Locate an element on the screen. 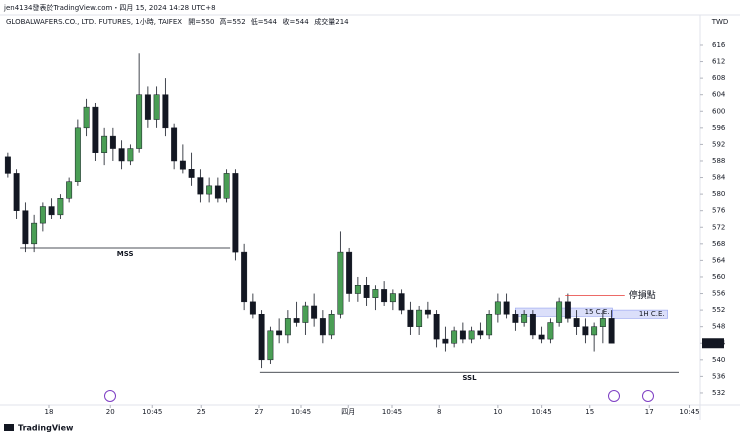  x-tick-label: 25 is located at coordinates (201, 412).